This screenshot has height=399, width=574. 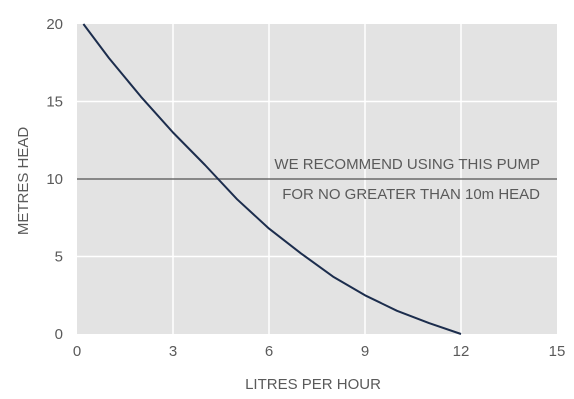 I want to click on x-tick-label-9: 9, so click(x=365, y=351).